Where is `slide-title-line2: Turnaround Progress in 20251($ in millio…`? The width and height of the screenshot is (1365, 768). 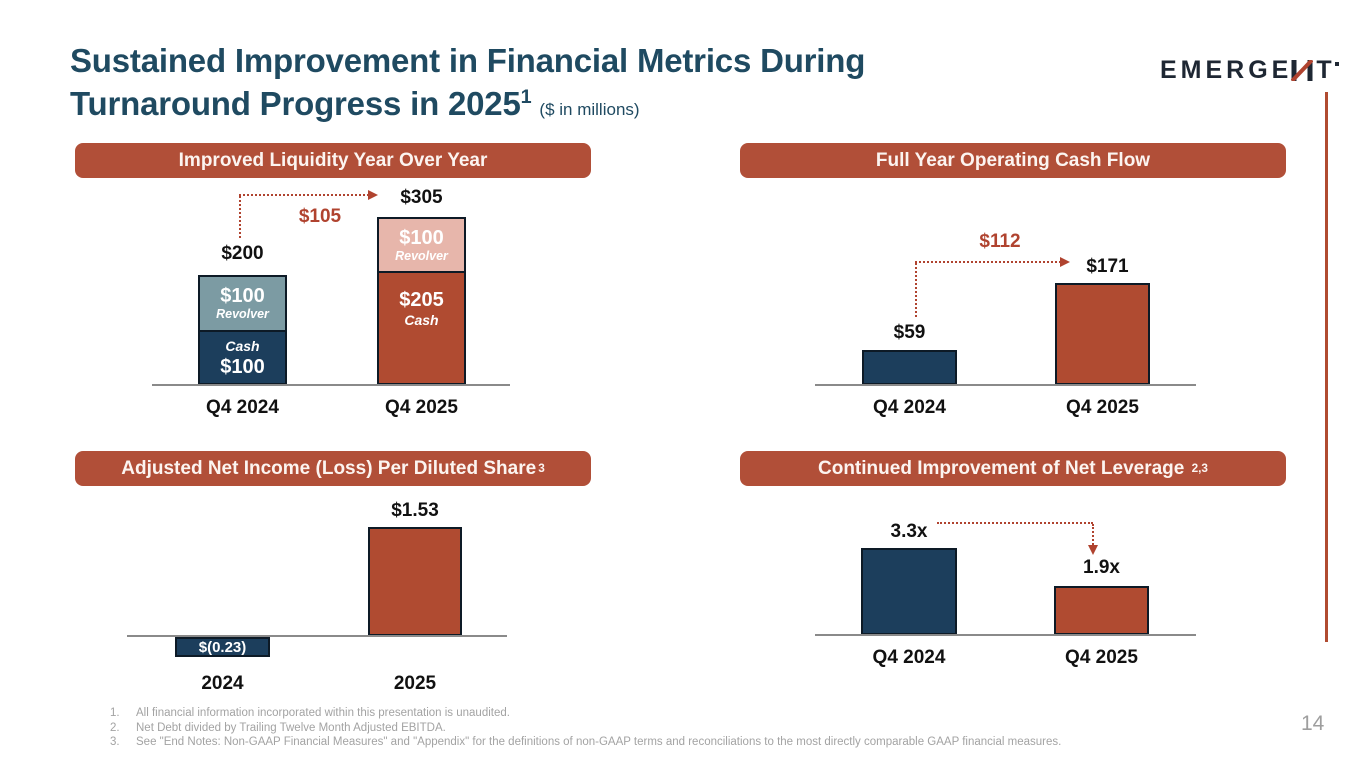
slide-title-line2: Turnaround Progress in 20251($ in millio… is located at coordinates (355, 103).